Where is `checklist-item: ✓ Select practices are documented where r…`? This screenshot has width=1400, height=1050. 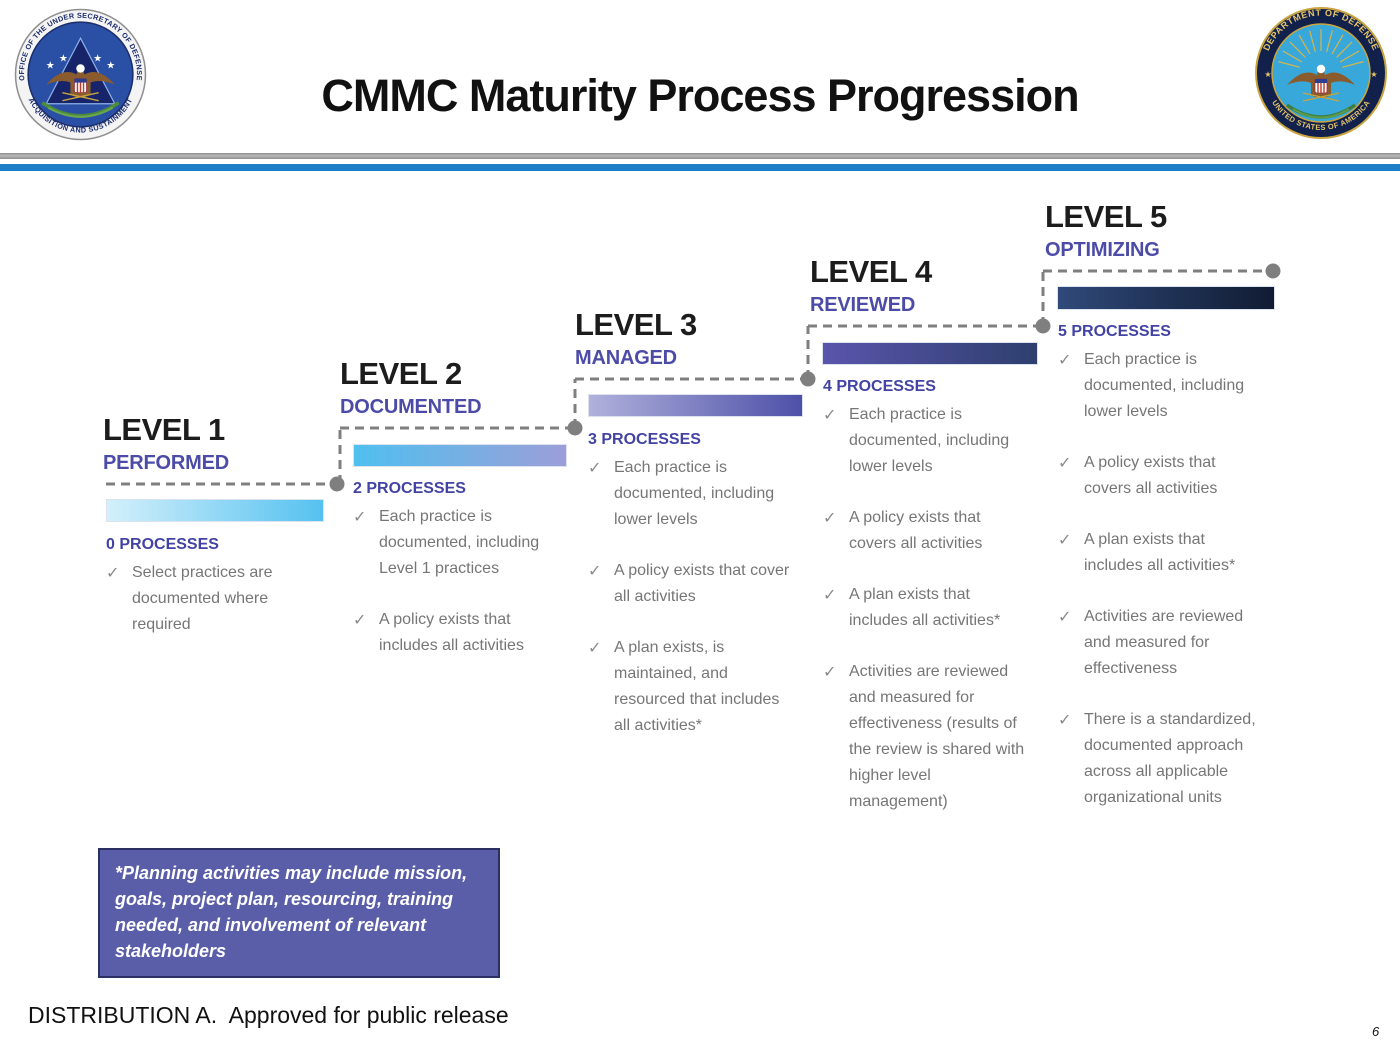
checklist-item: ✓ Select practices are documented where r… is located at coordinates (210, 599).